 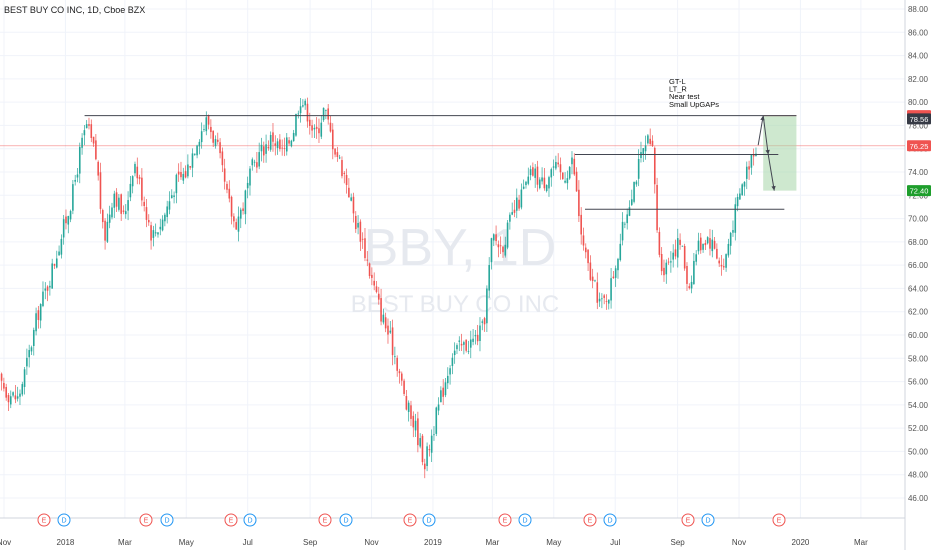 I want to click on x-tick-label: 2018, so click(x=66, y=542).